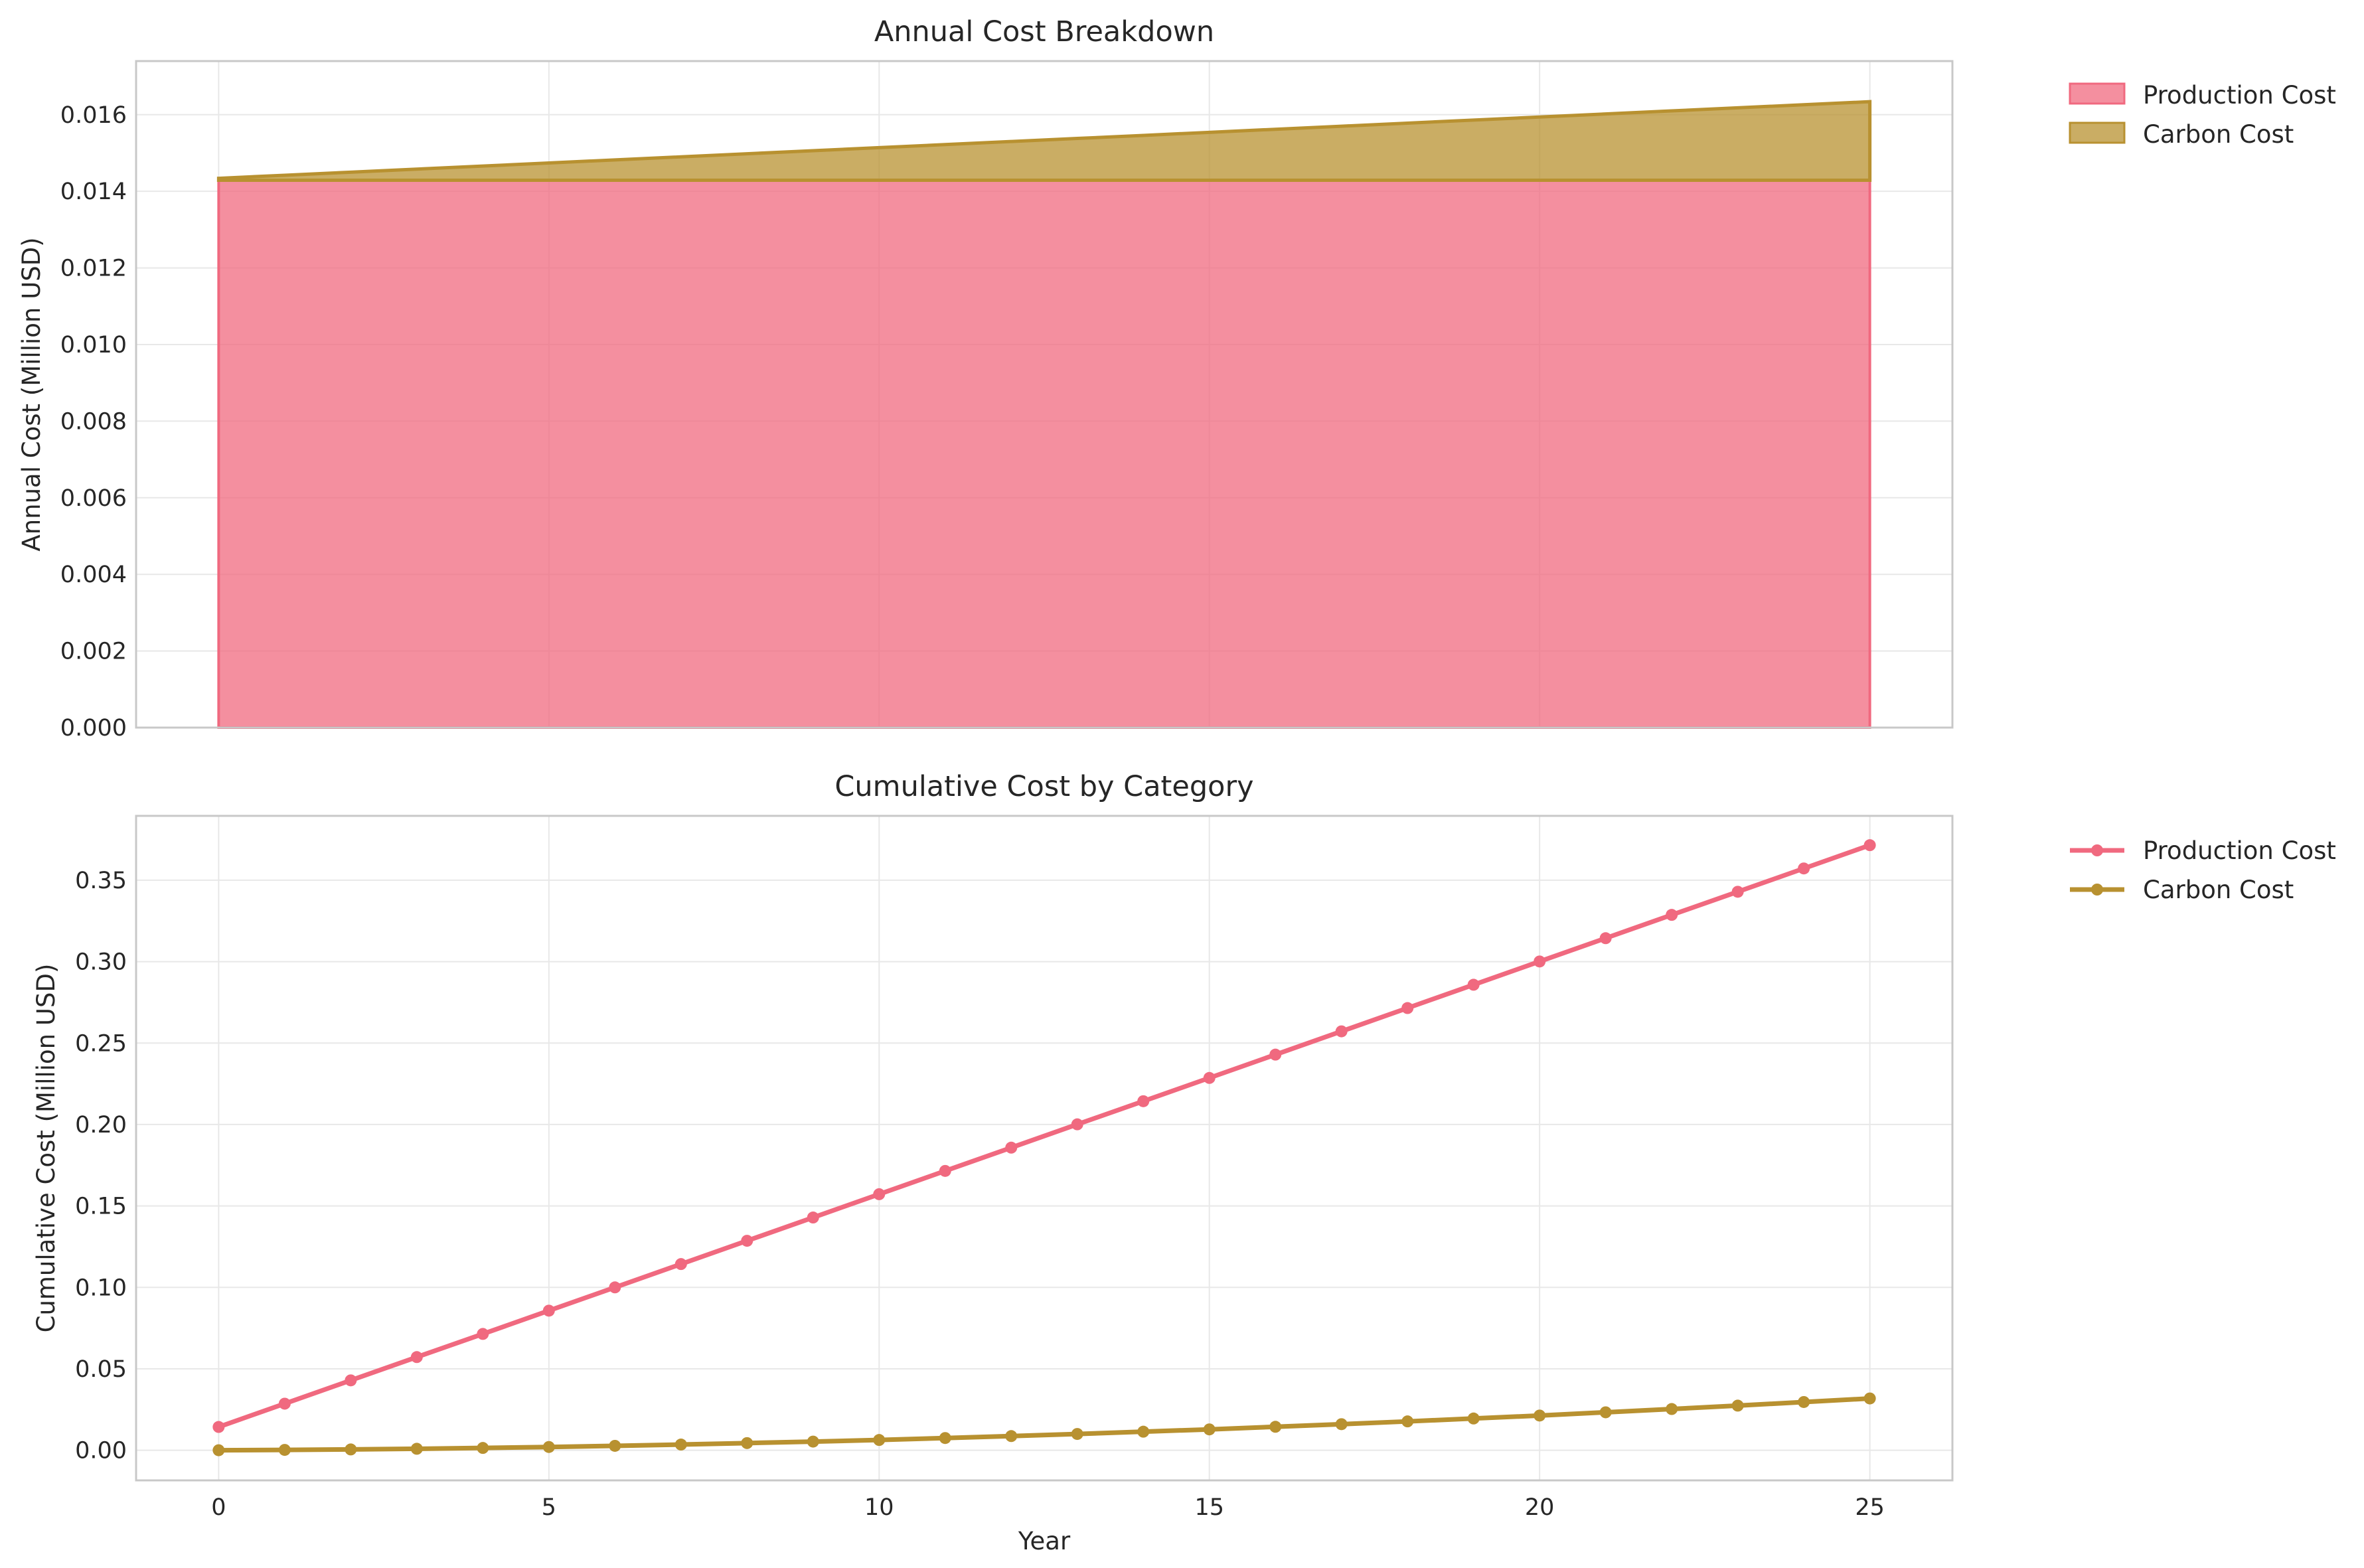  Describe the element at coordinates (93, 192) in the screenshot. I see `annual-cost-y-tick-label: 0.014` at that location.